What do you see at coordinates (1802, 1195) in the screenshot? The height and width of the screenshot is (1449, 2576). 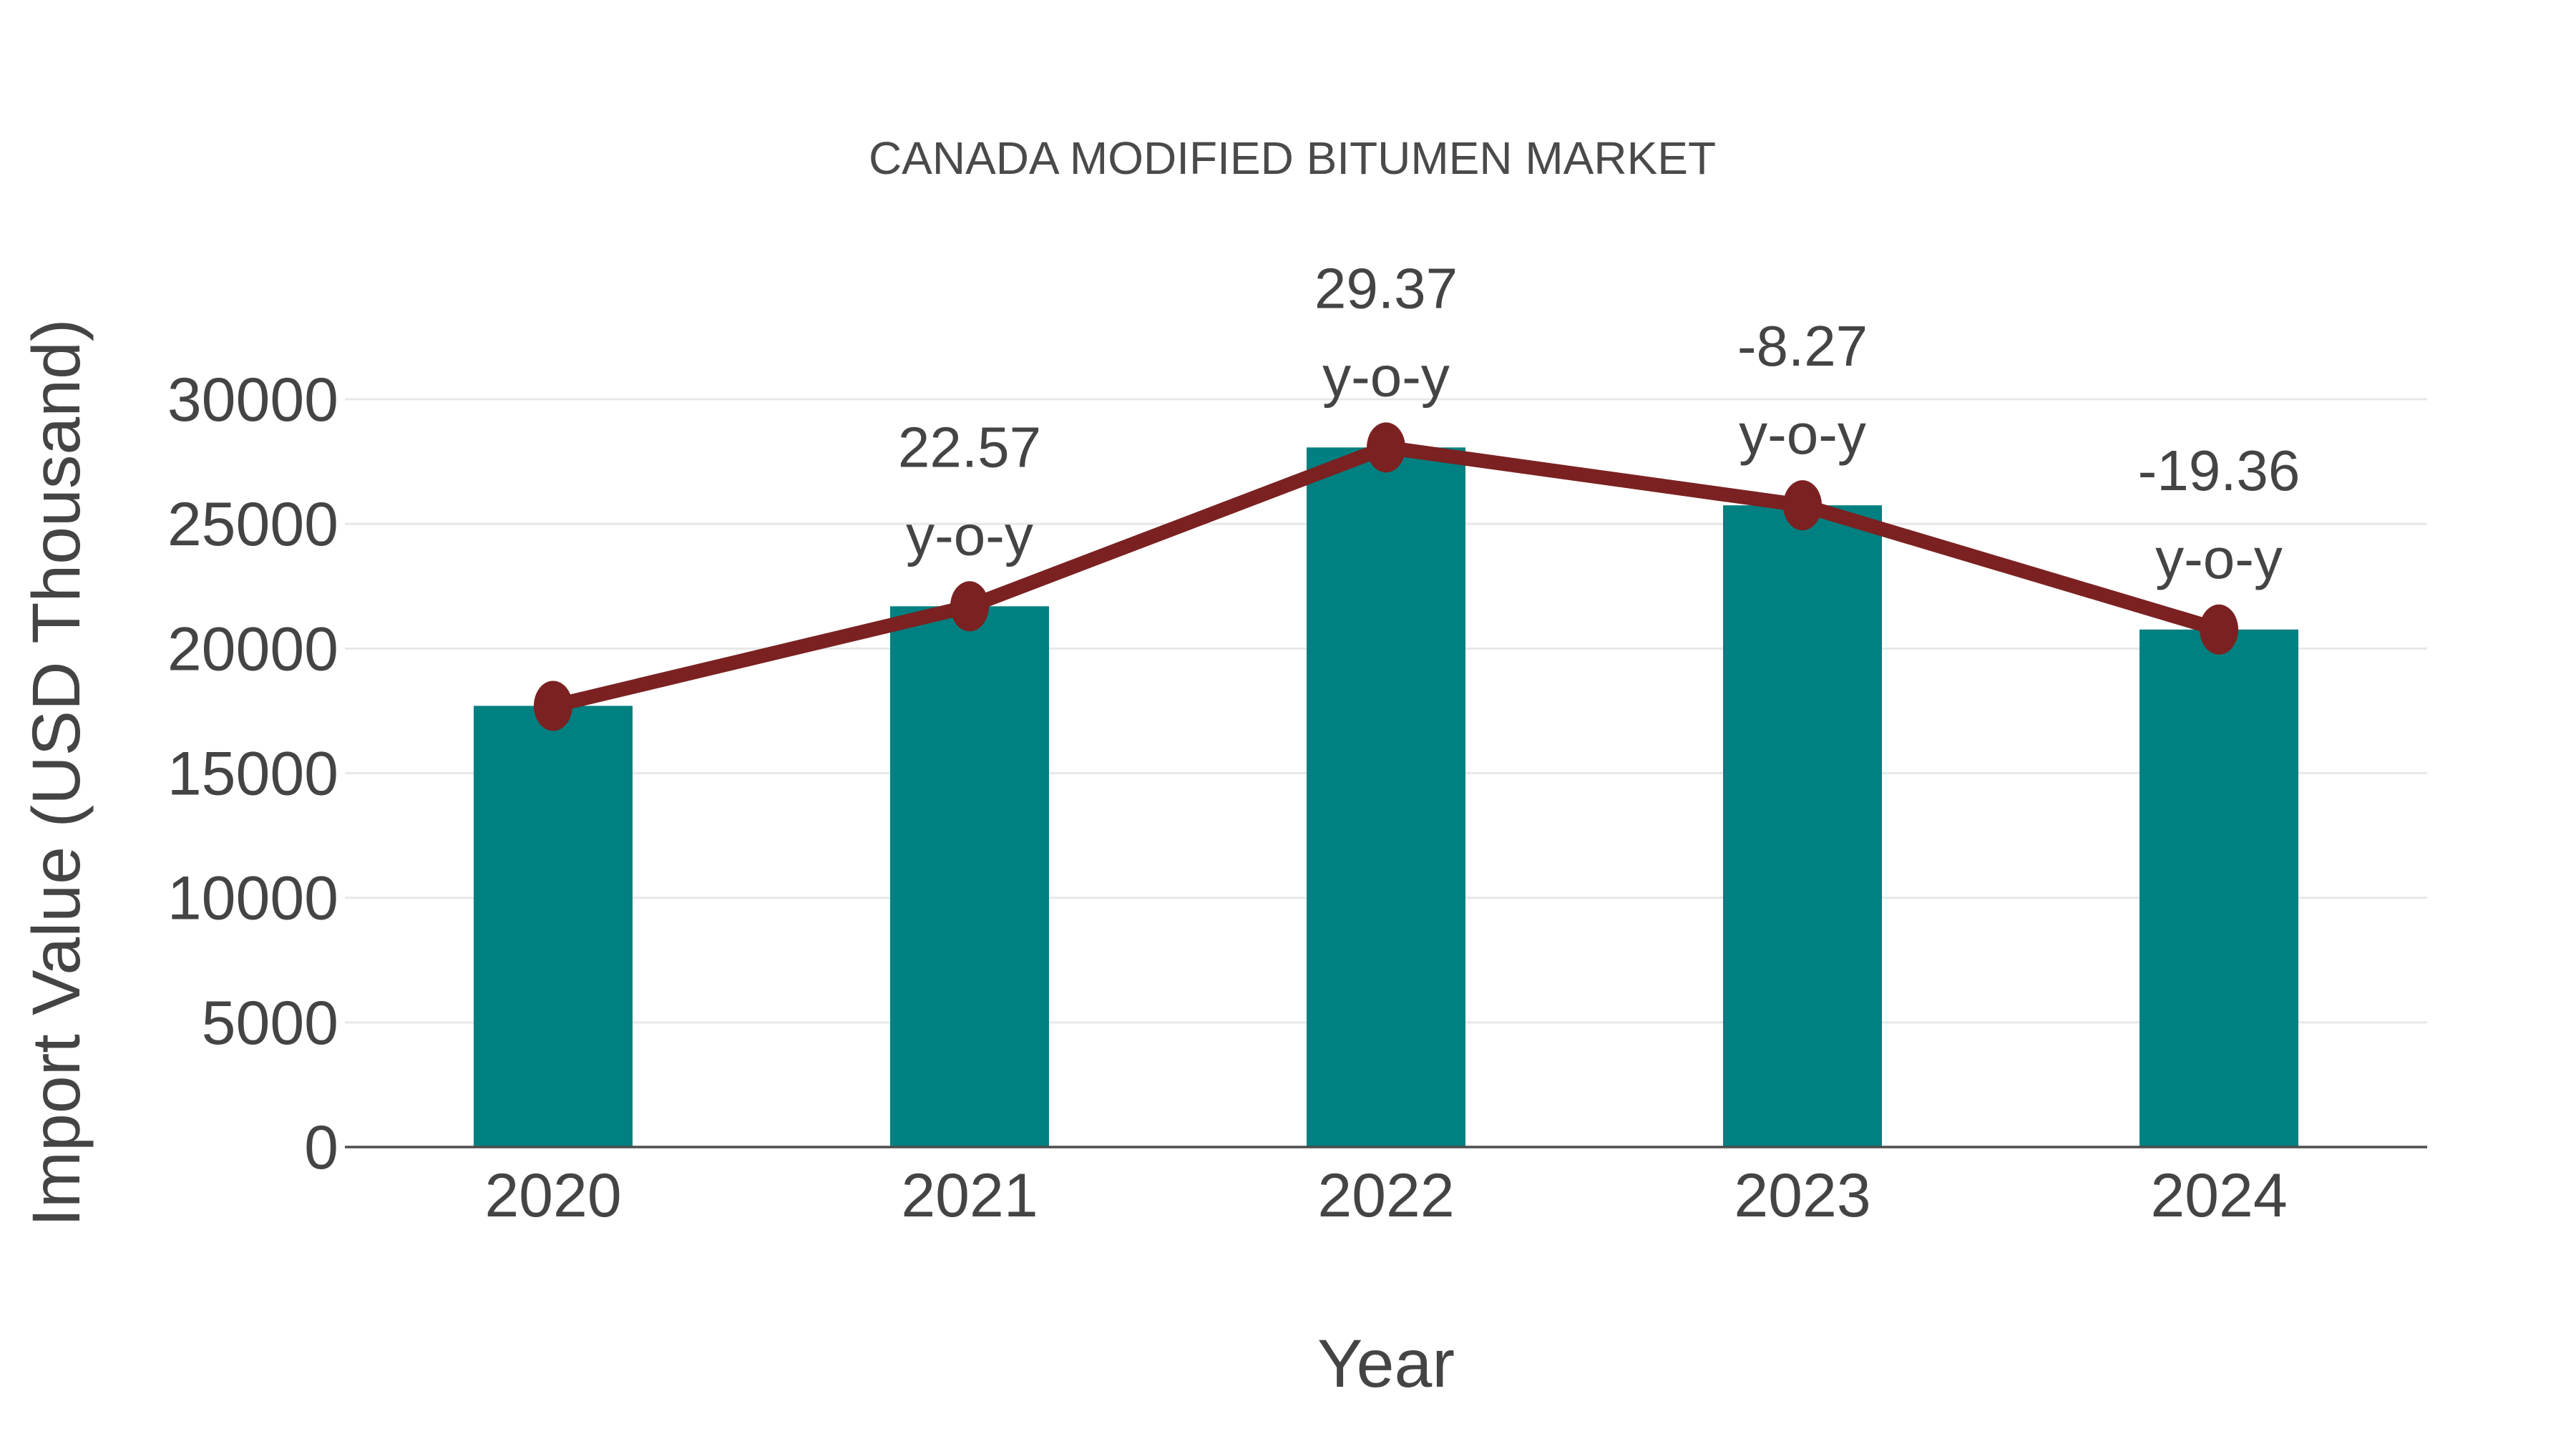 I see `x-tick-label: 2023` at bounding box center [1802, 1195].